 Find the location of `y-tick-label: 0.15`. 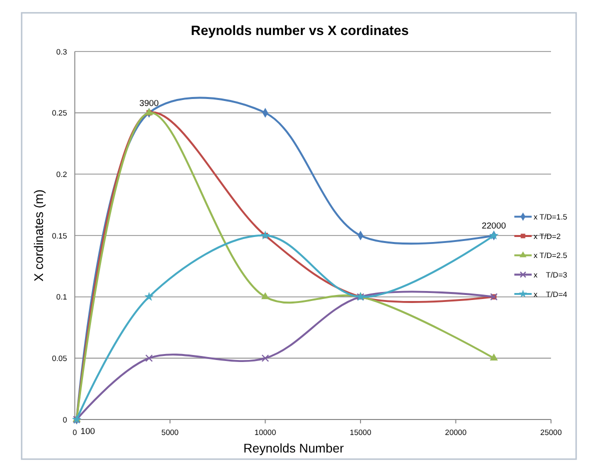

y-tick-label: 0.15 is located at coordinates (60, 235).